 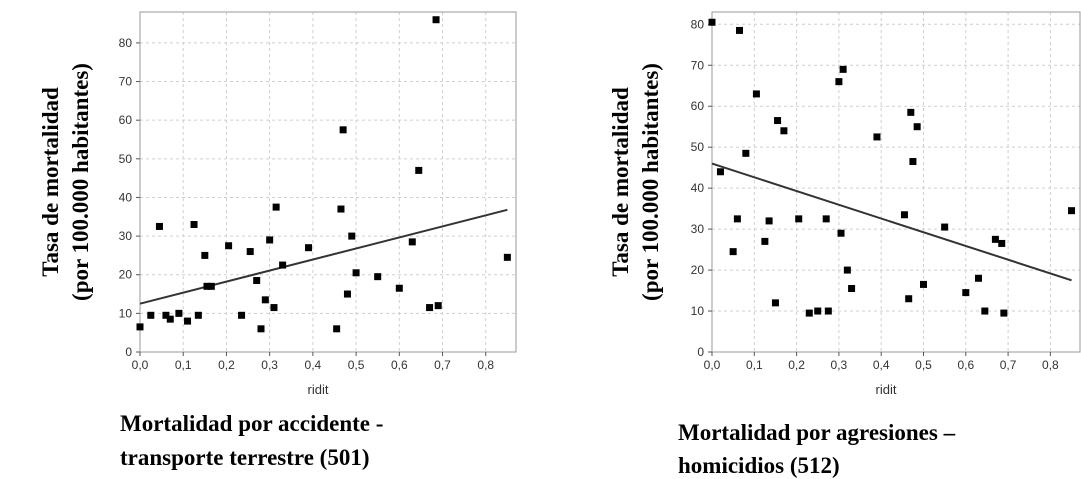 I want to click on y-tick-label: 10, so click(x=126, y=313).